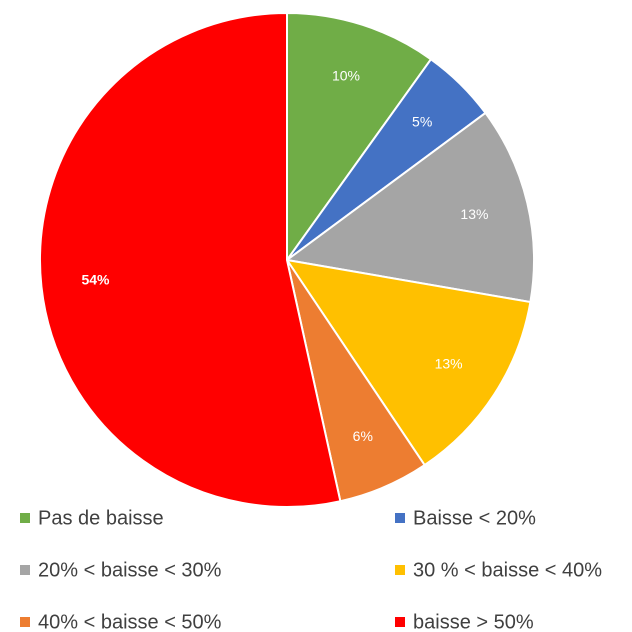 The image size is (632, 632). Describe the element at coordinates (363, 436) in the screenshot. I see `data-label: 6%` at that location.